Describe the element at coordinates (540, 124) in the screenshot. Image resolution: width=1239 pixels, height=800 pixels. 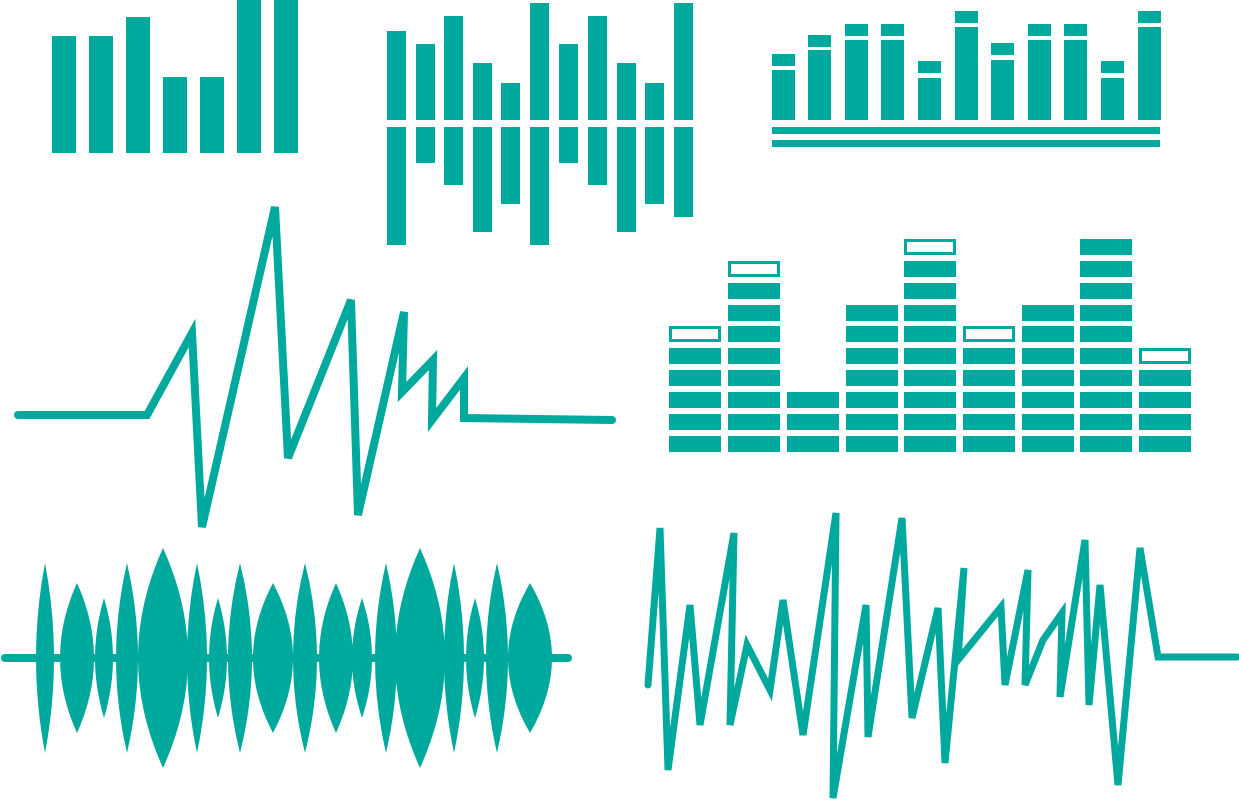
I see `mirrored-equalizer` at that location.